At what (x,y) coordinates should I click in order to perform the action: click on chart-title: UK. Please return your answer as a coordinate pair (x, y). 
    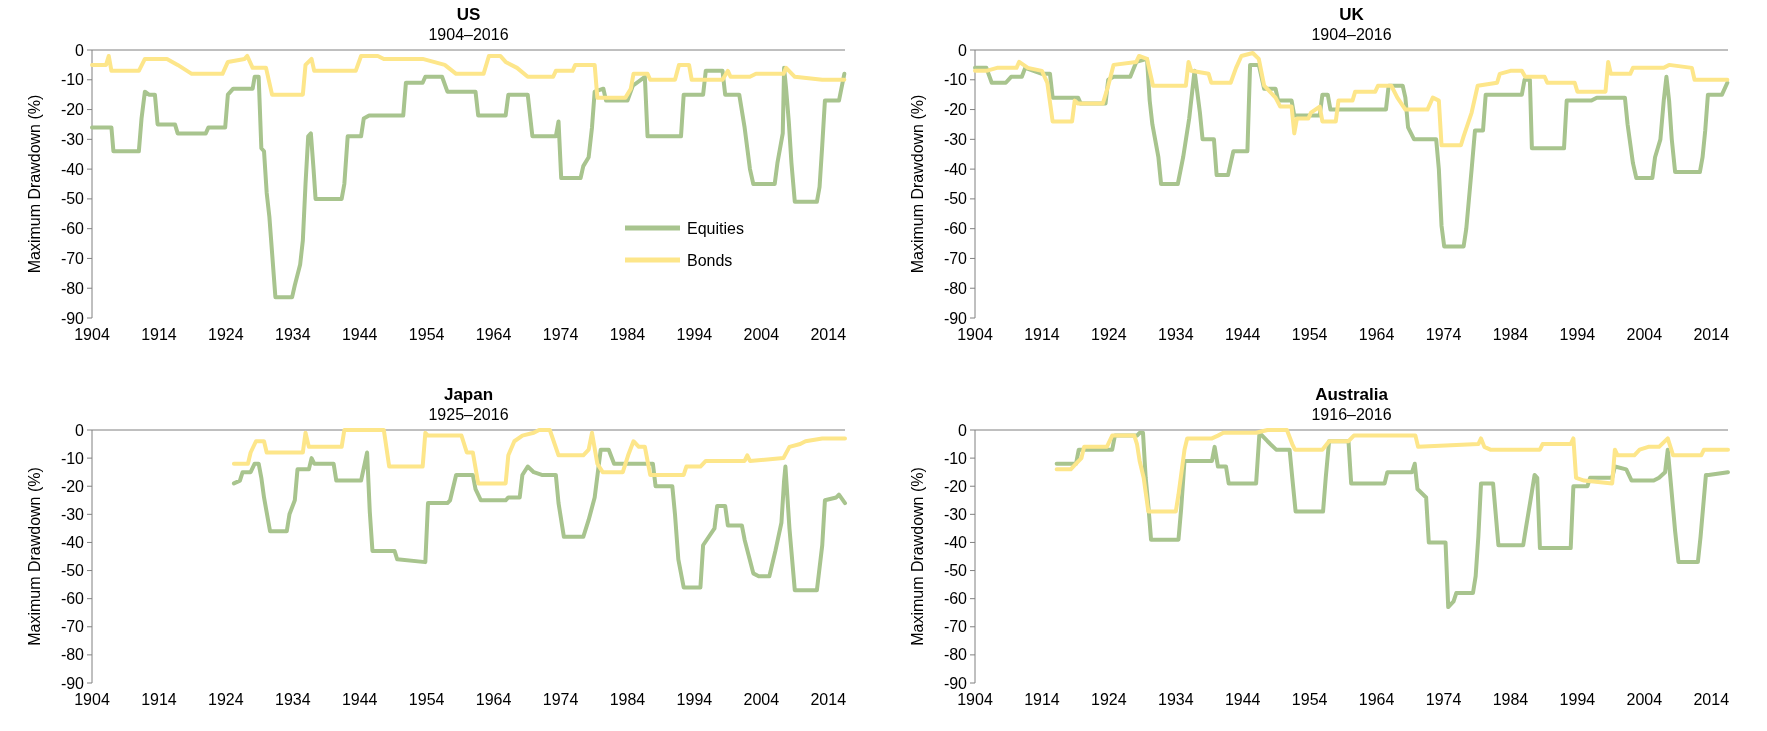
    Looking at the image, I should click on (1352, 14).